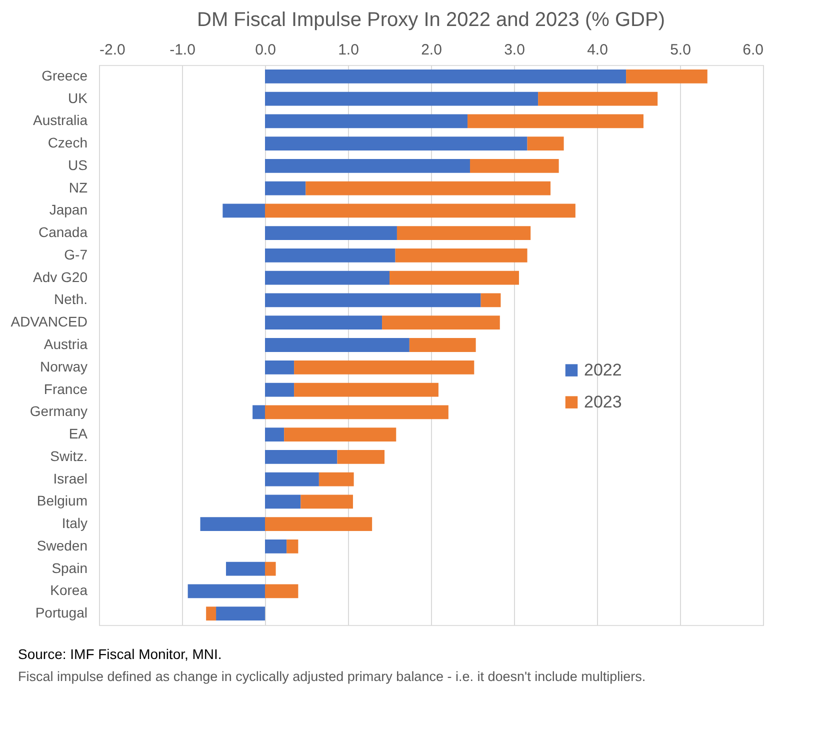 The height and width of the screenshot is (729, 823). I want to click on y-tick-label: US, so click(78, 164).